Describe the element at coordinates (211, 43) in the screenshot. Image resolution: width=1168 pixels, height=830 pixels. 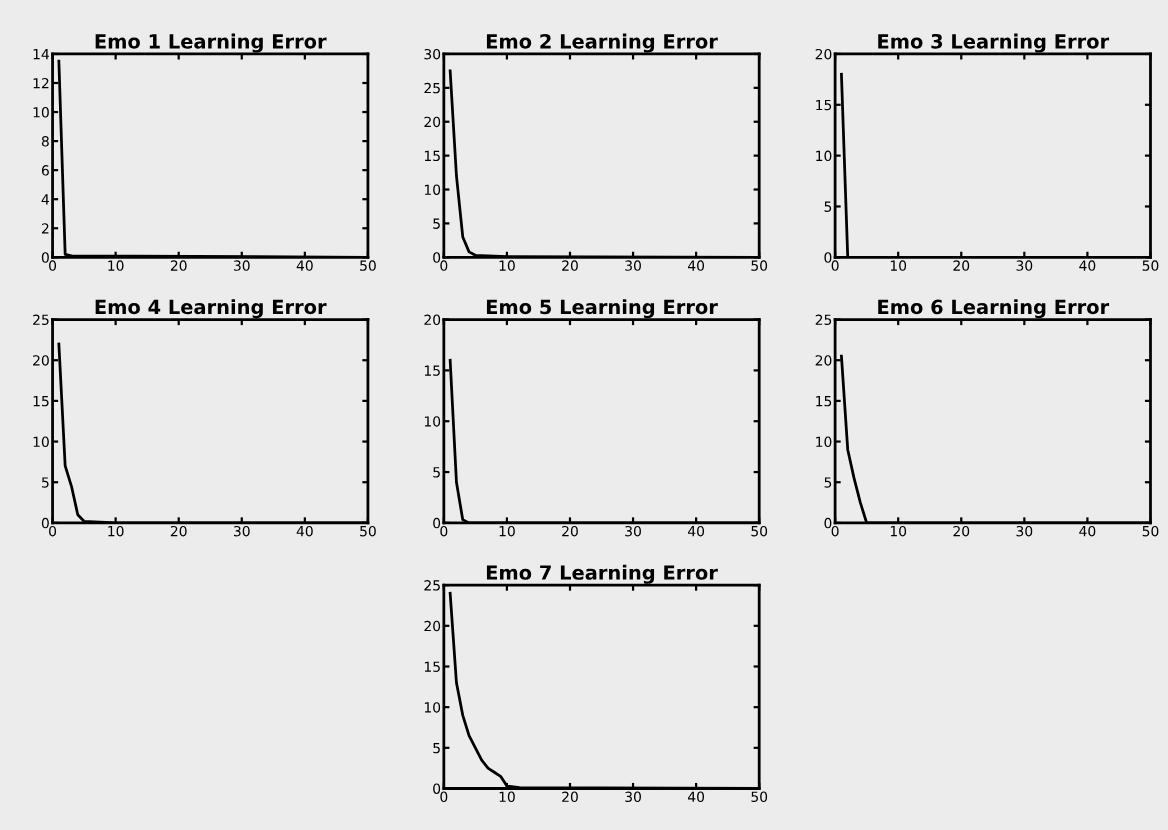
I see `chart-title: Emo 1 Learning Error` at that location.